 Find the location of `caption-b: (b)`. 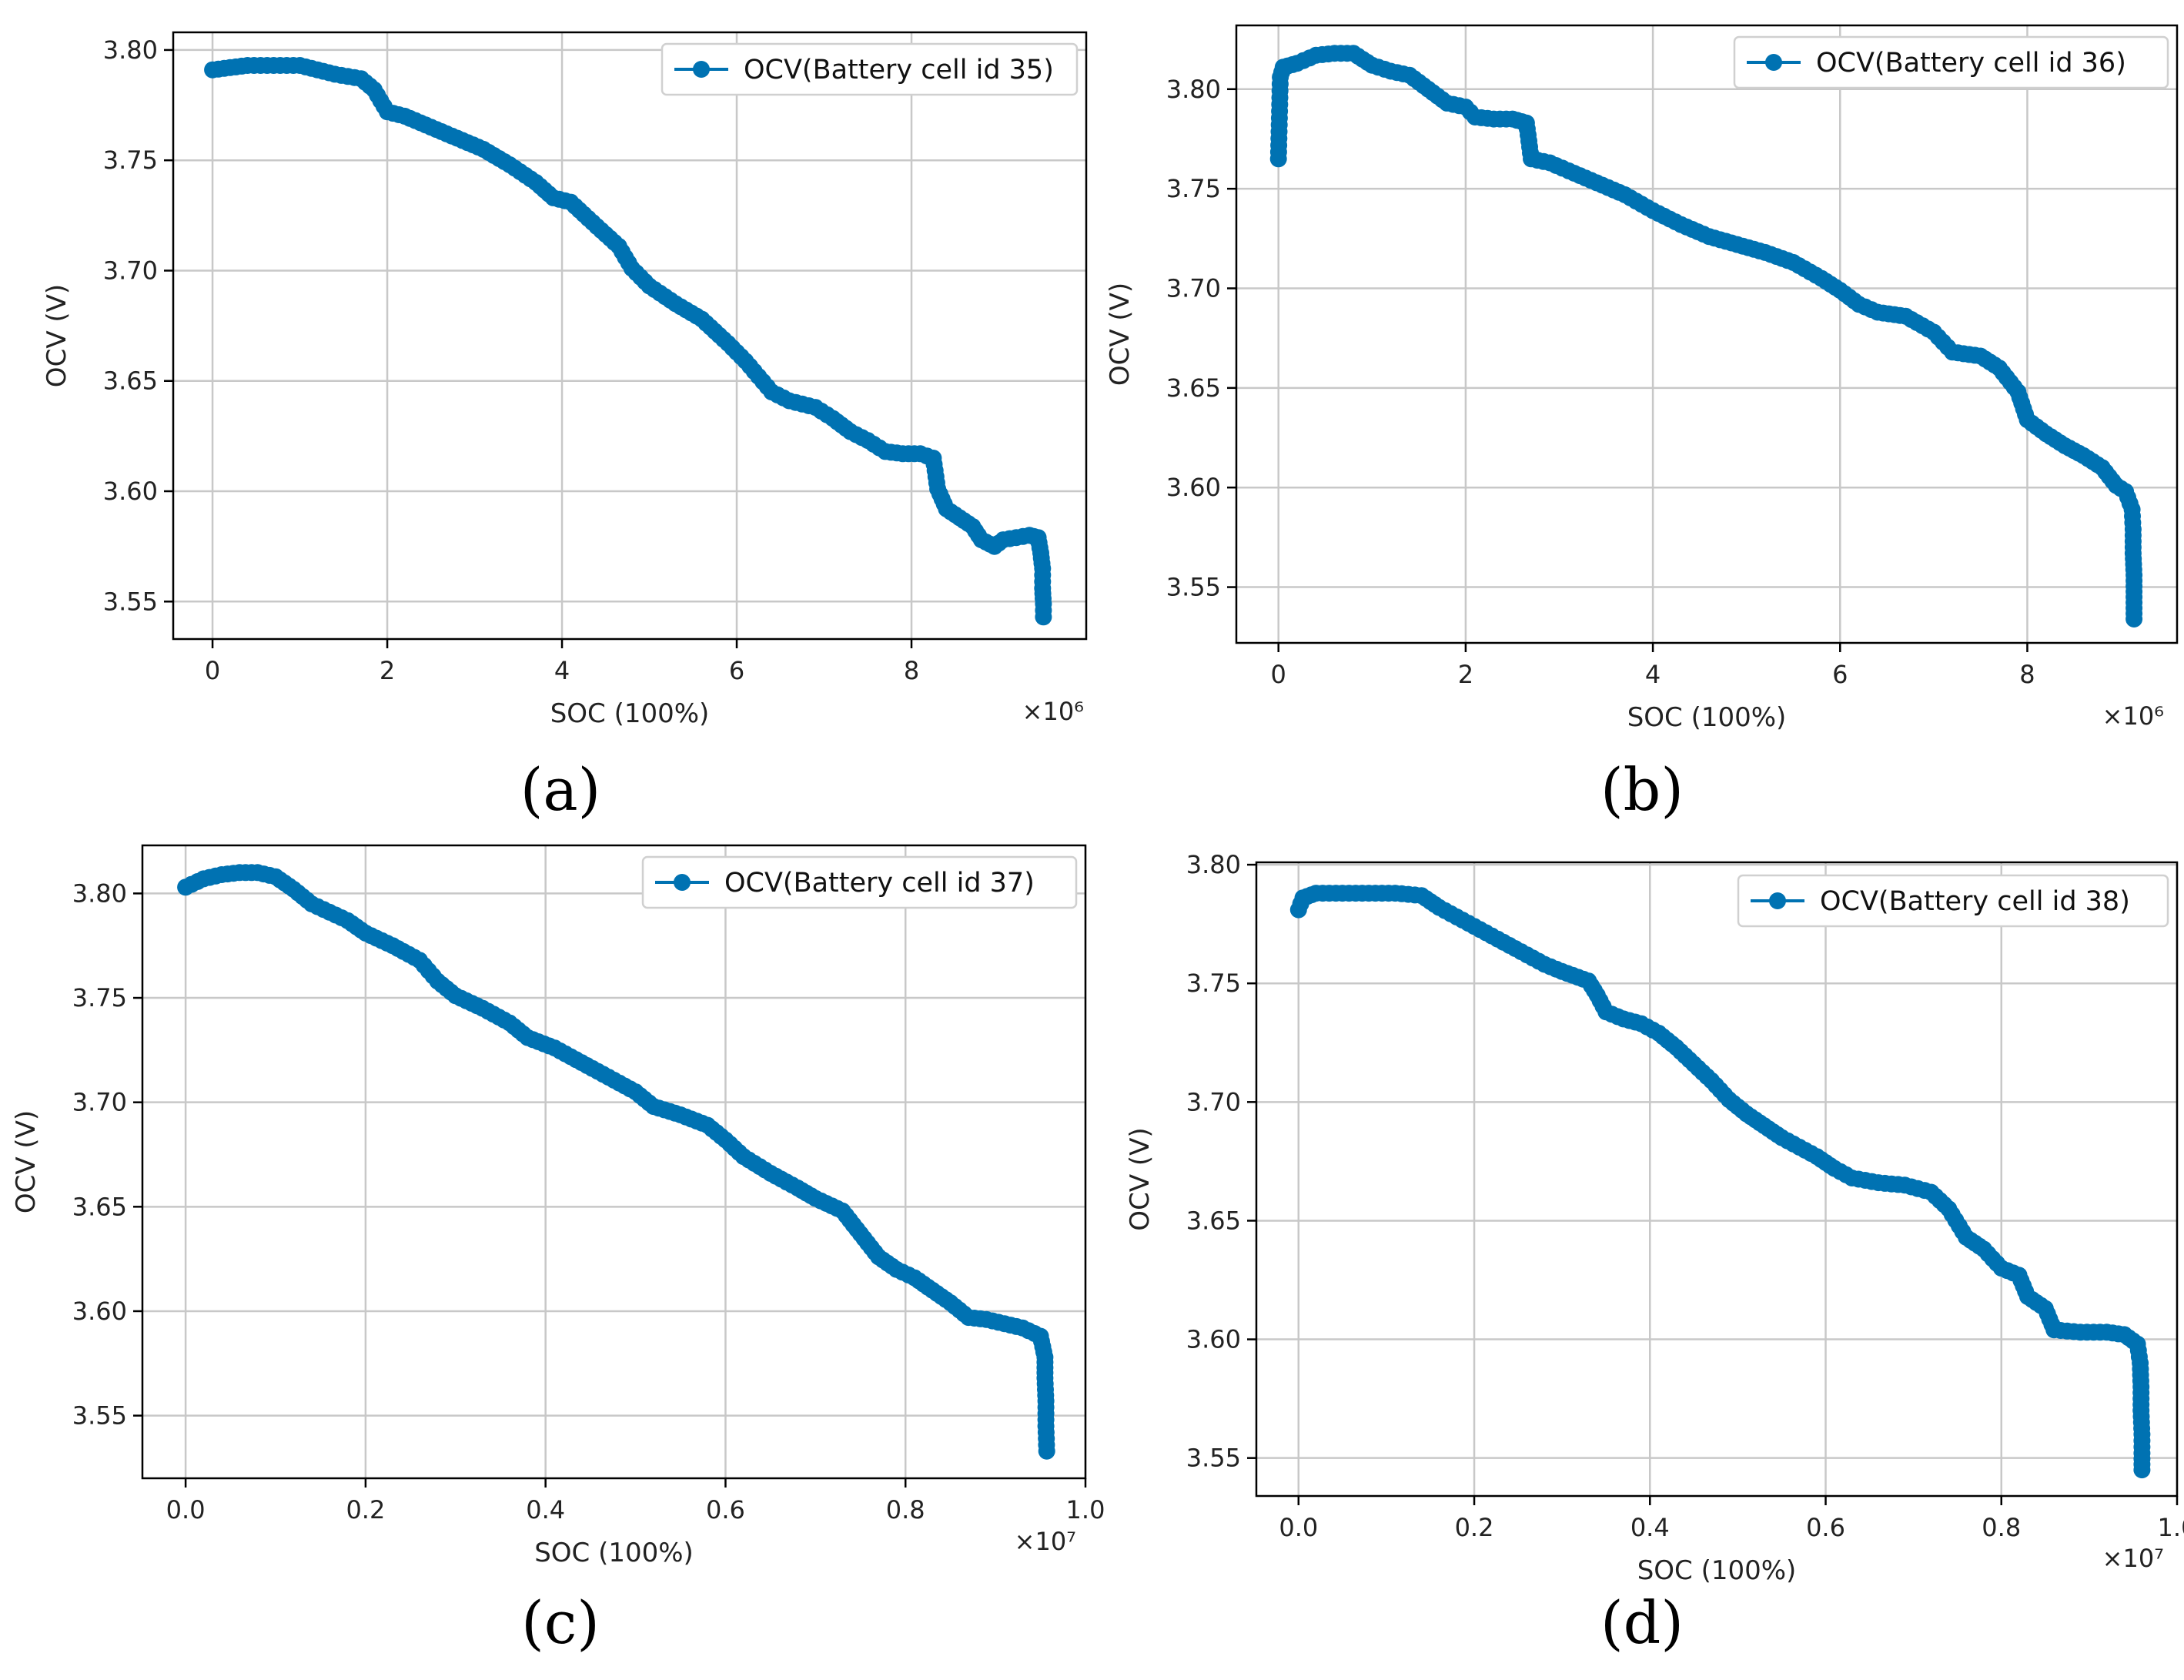

caption-b: (b) is located at coordinates (1642, 789).